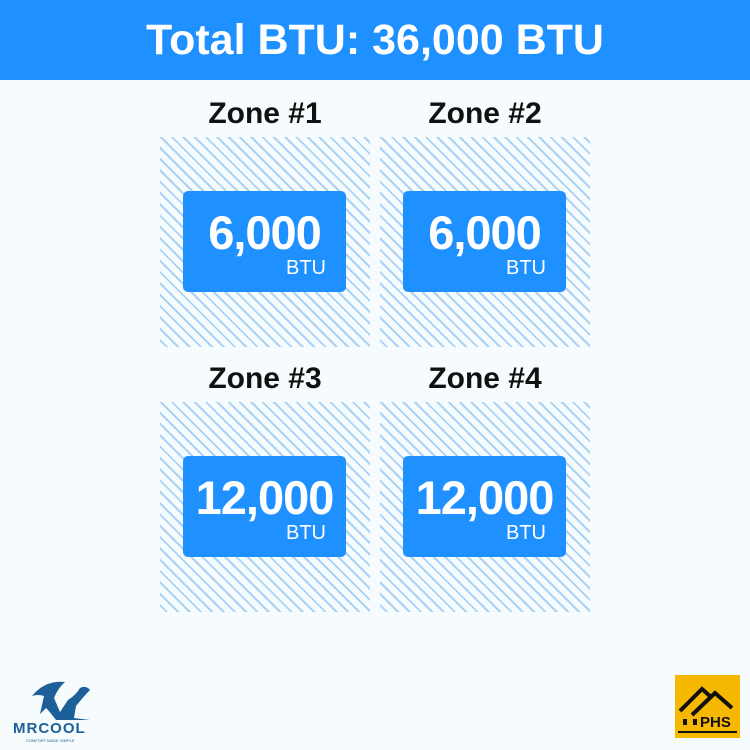  Describe the element at coordinates (715, 722) in the screenshot. I see `svg-text: PHS` at that location.